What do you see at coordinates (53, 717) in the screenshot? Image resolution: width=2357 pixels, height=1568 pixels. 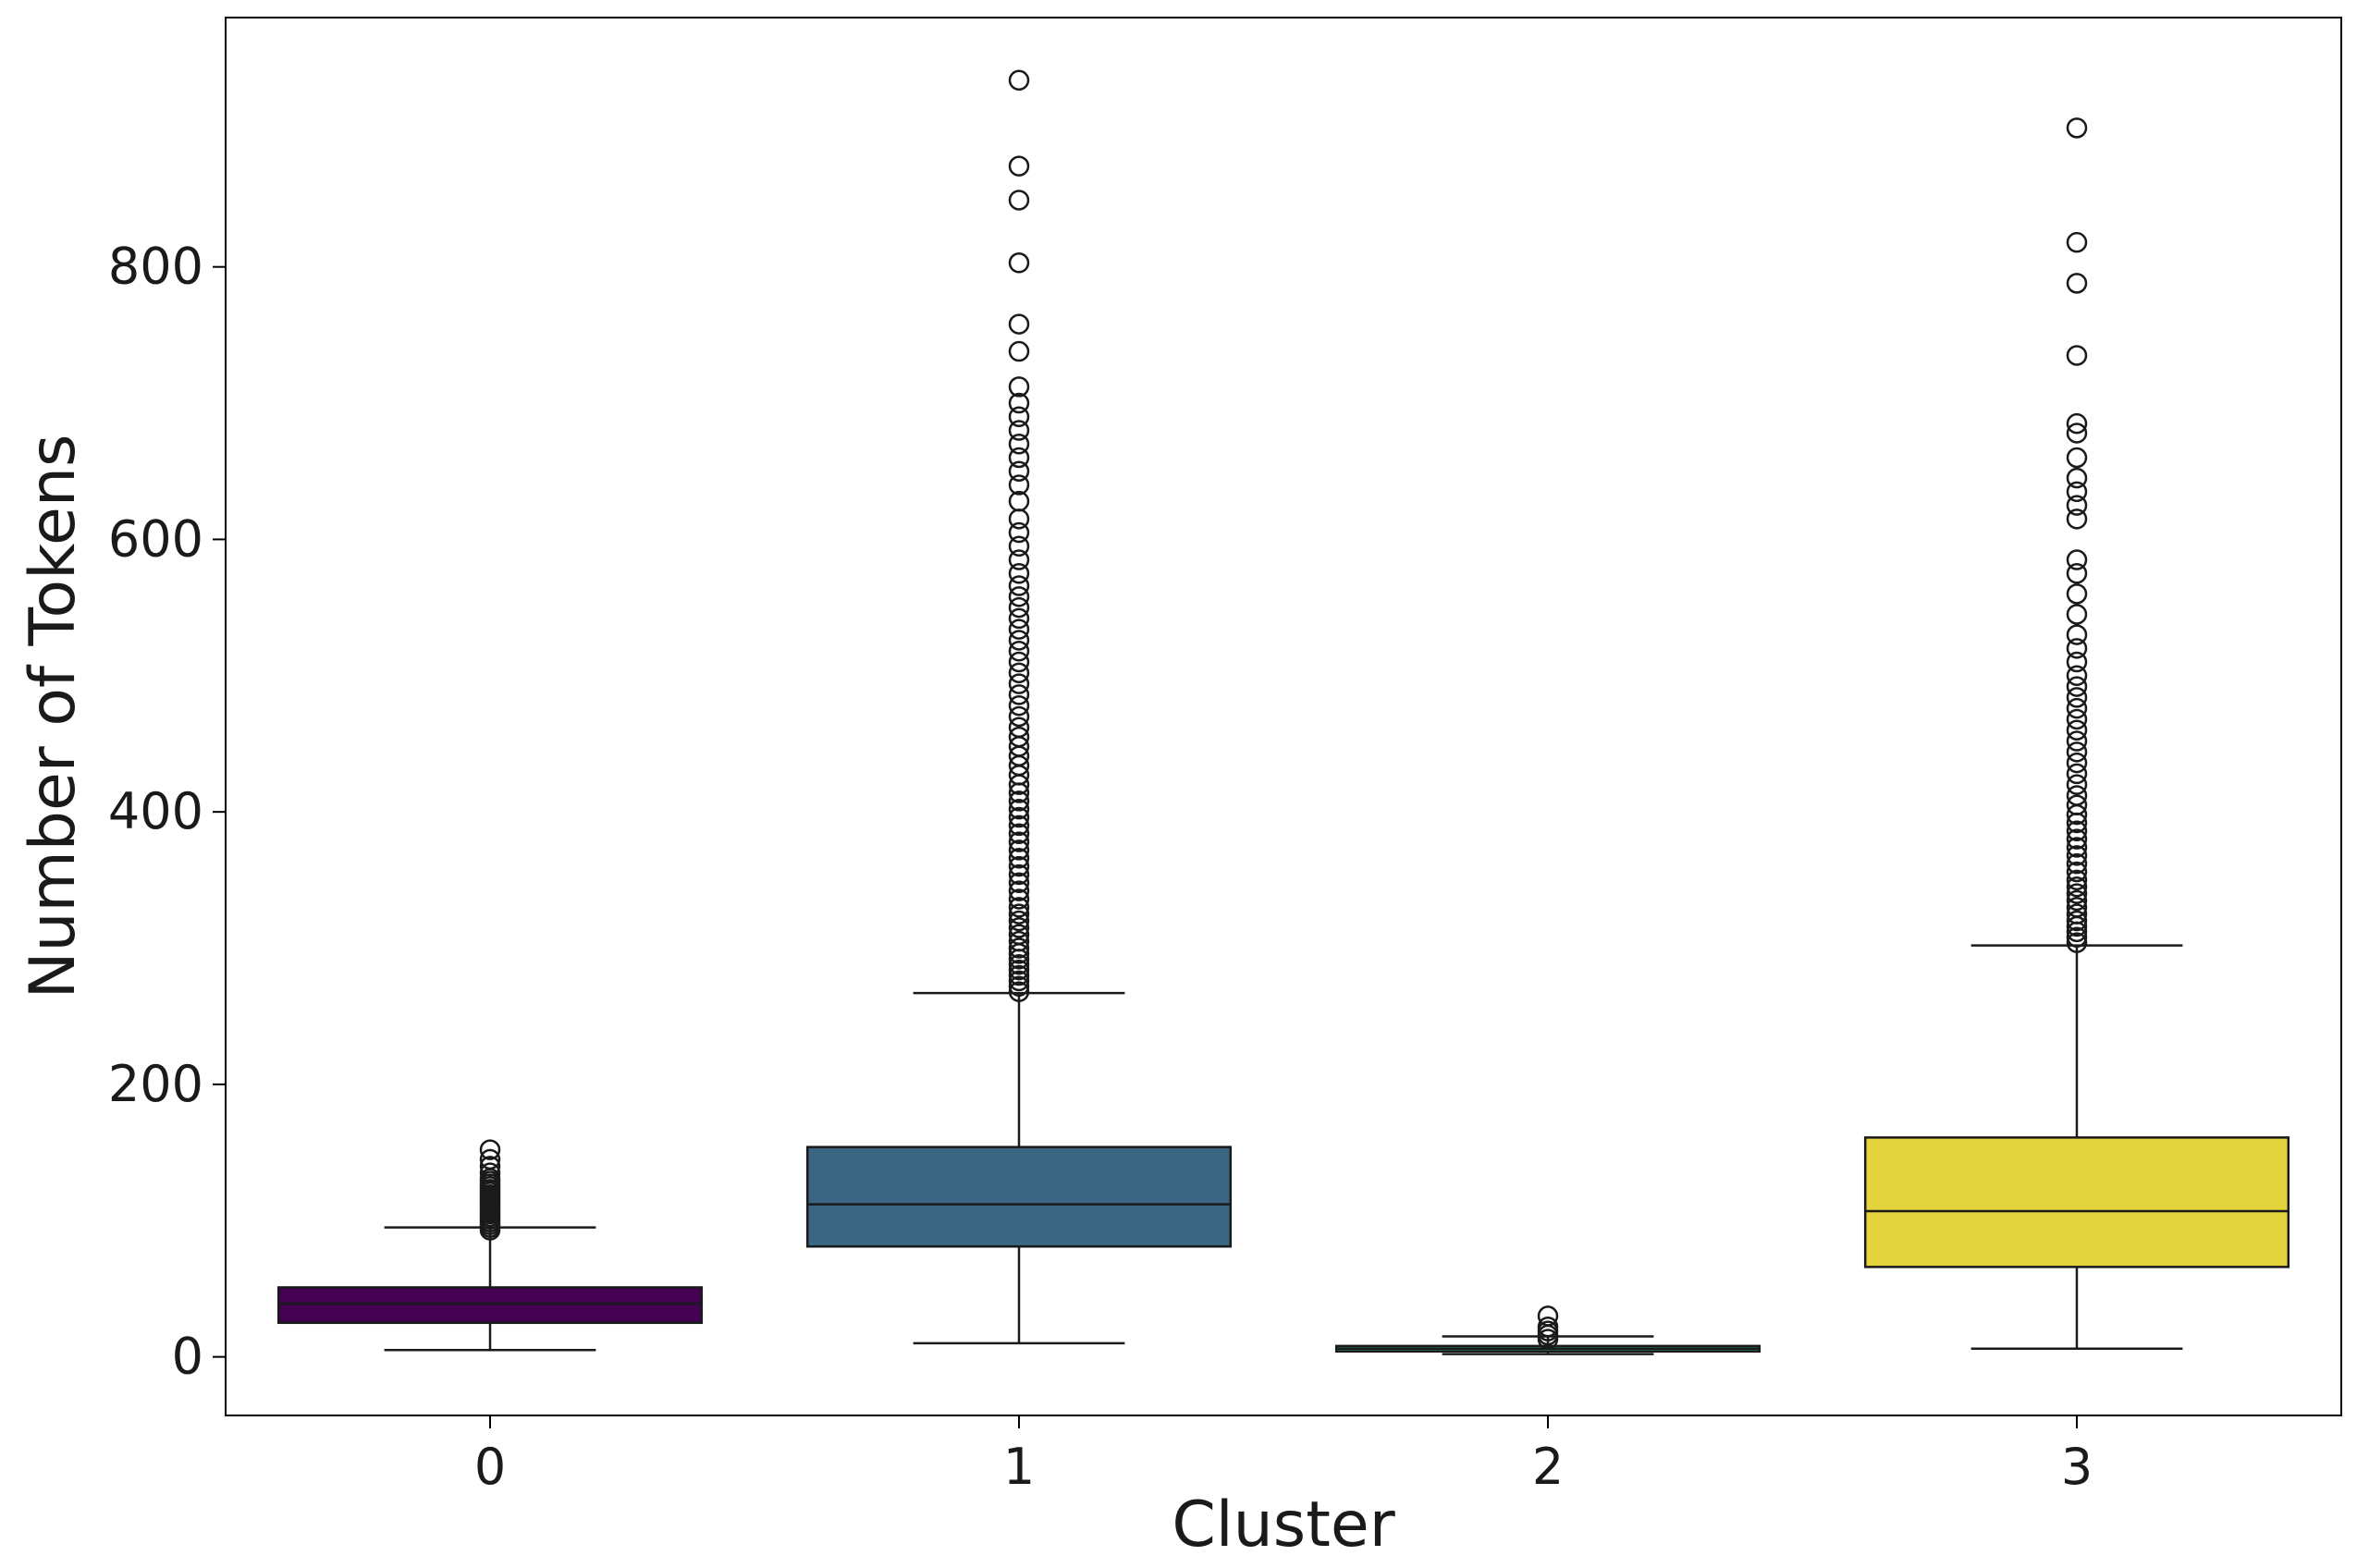 I see `y-axis-title: Number of Tokens` at bounding box center [53, 717].